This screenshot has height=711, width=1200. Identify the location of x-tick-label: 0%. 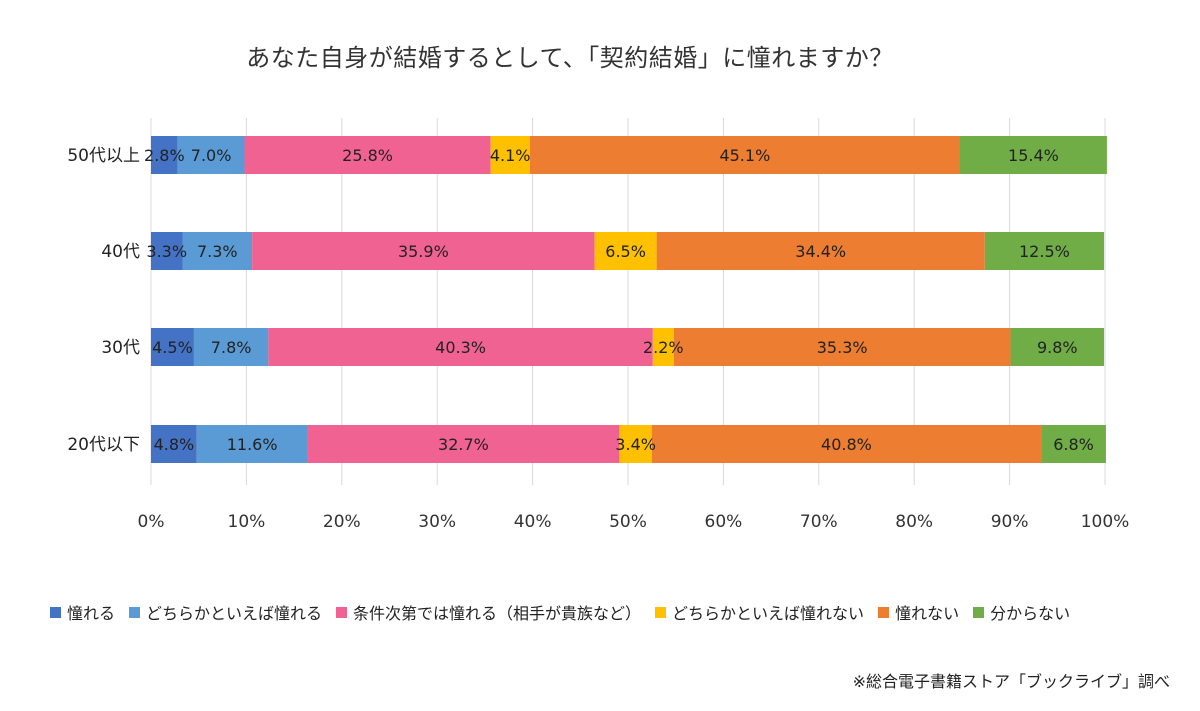
(151, 522).